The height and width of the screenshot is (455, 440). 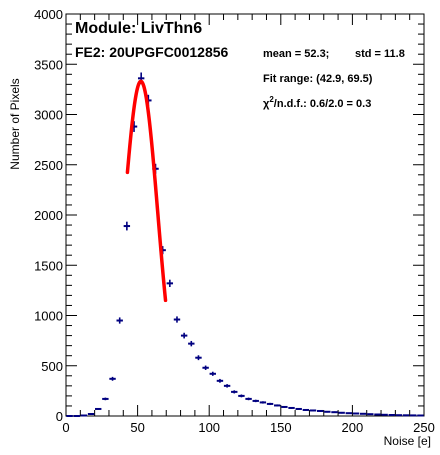 I want to click on mean-value: mean = 52.3;, so click(x=296, y=54).